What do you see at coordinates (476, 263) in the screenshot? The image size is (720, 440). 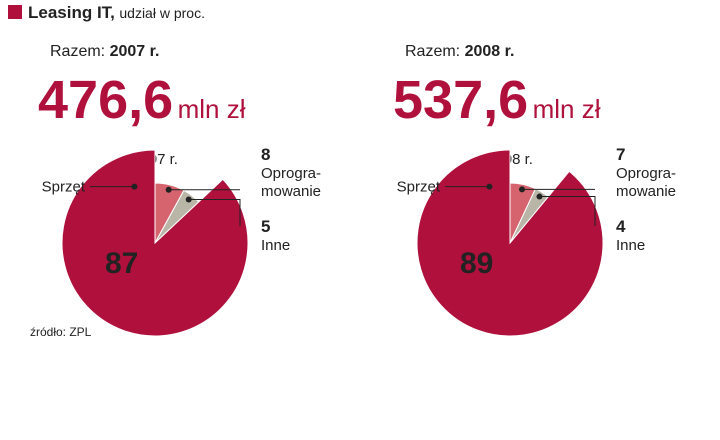 I see `slice-value: 89` at bounding box center [476, 263].